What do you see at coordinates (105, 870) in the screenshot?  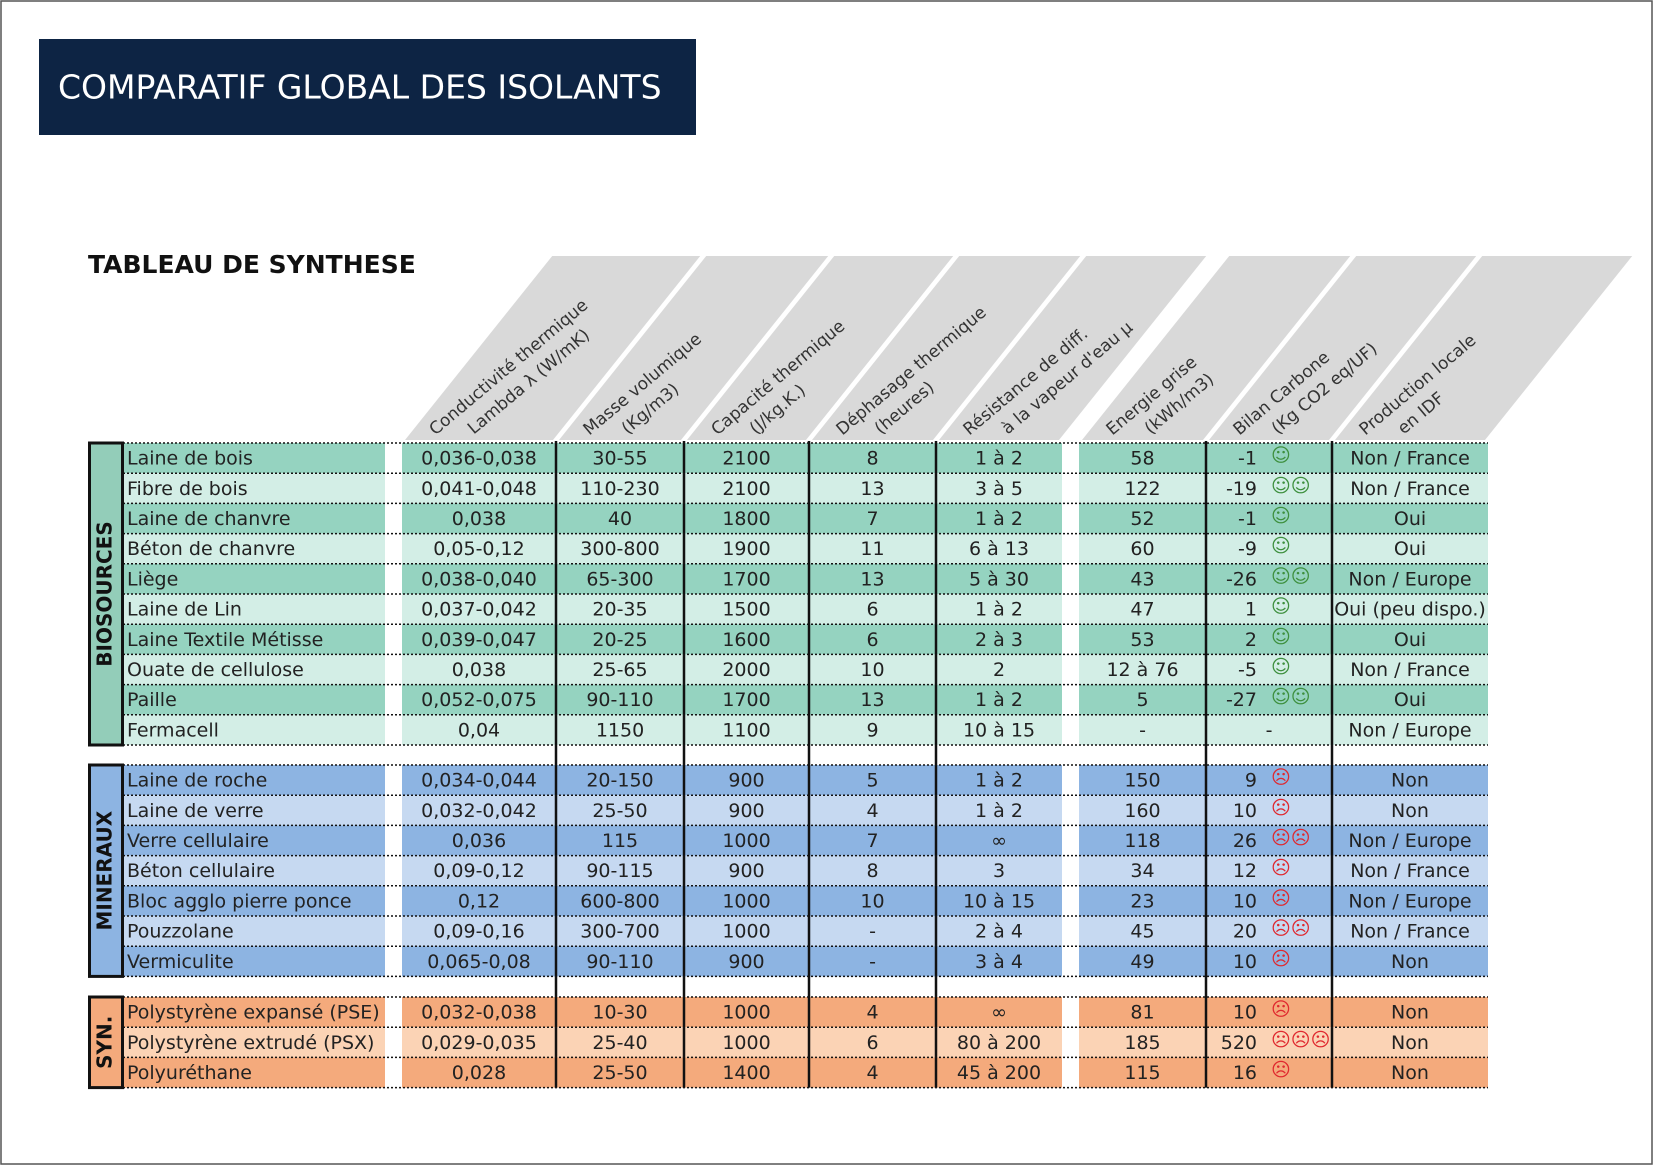 I see `group-label: MINERAUX` at bounding box center [105, 870].